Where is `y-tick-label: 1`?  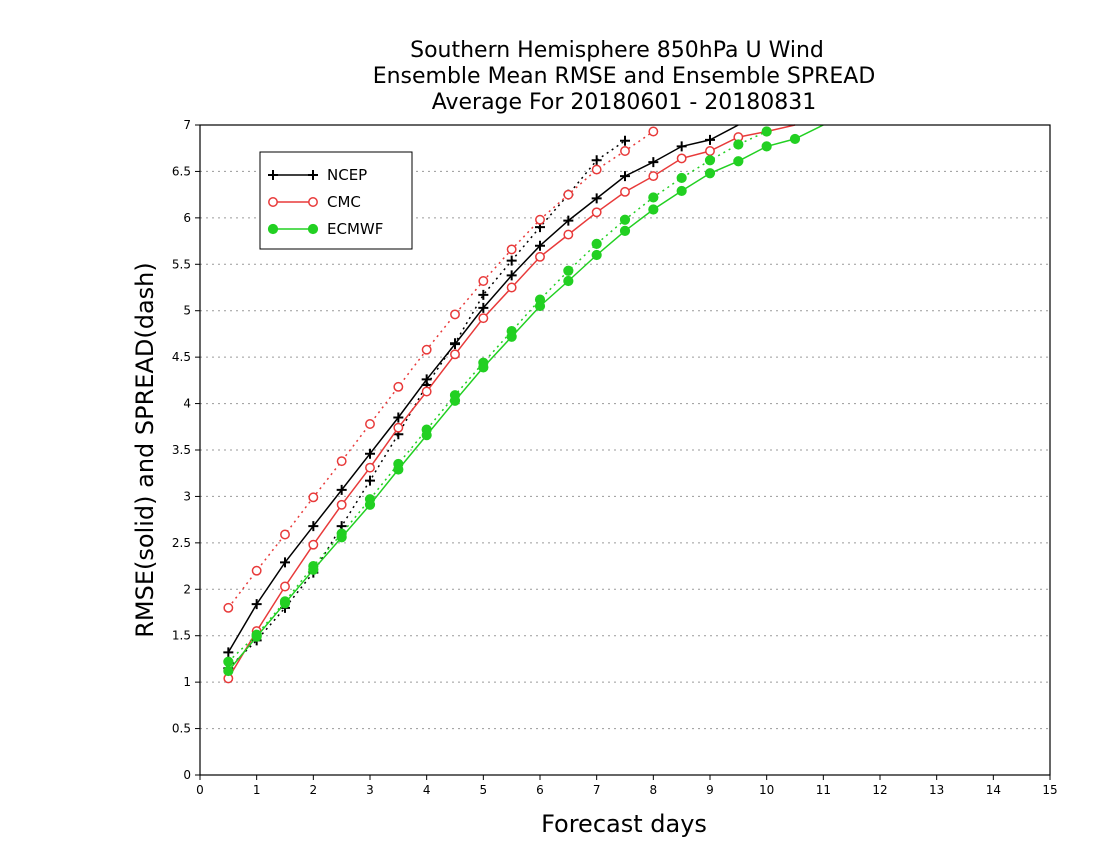 y-tick-label: 1 is located at coordinates (187, 682).